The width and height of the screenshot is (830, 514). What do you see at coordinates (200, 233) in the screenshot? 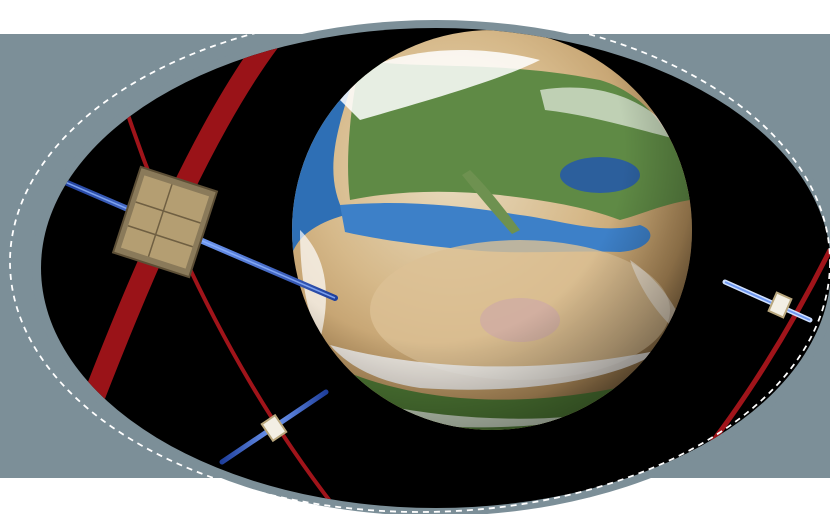
I see `satellite-large` at bounding box center [200, 233].